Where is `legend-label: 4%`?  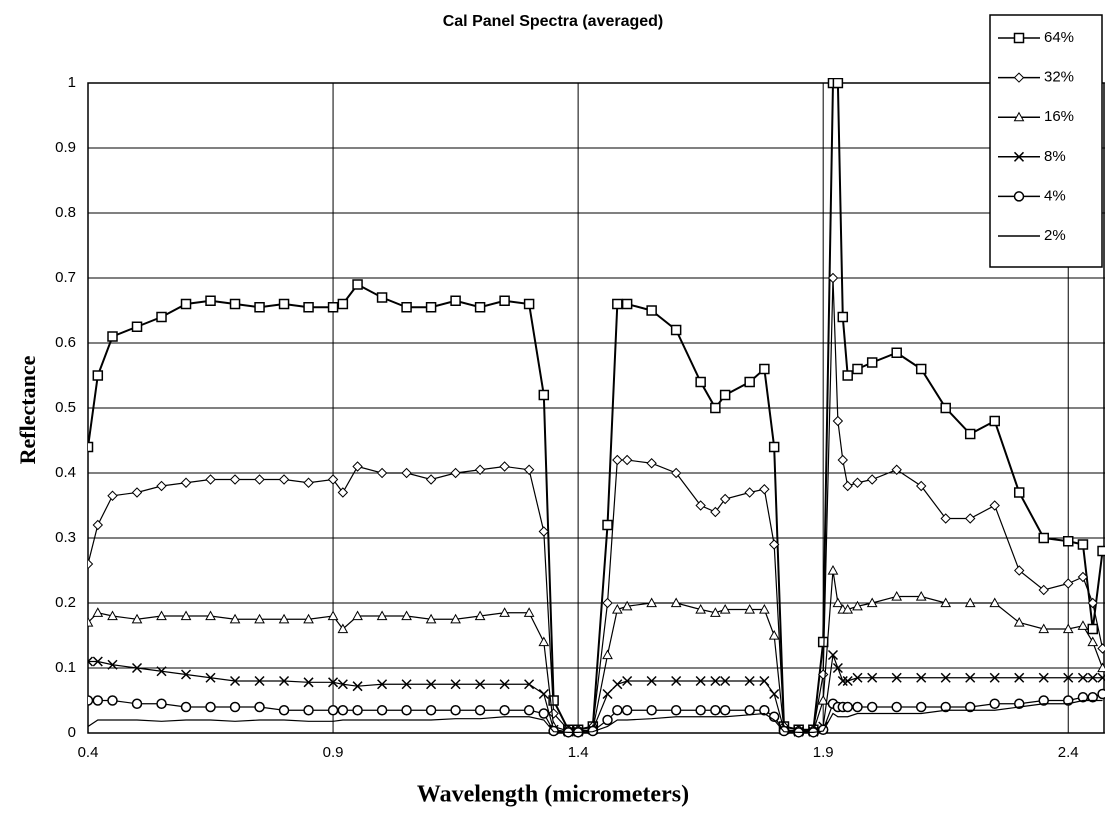
legend-label: 4% is located at coordinates (1055, 195).